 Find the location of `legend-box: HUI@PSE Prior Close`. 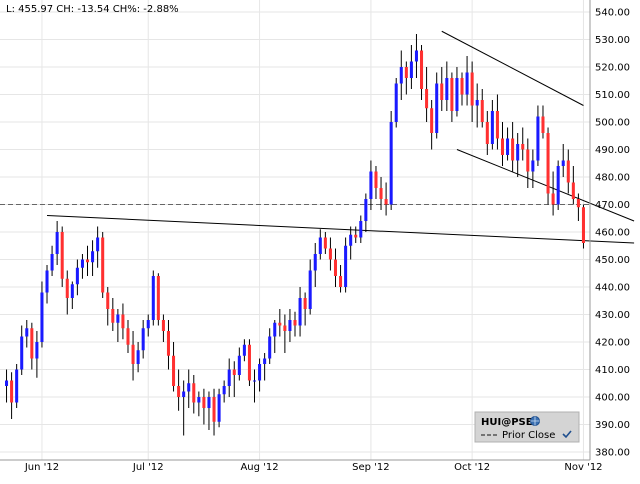

legend-box: HUI@PSE Prior Close is located at coordinates (527, 427).